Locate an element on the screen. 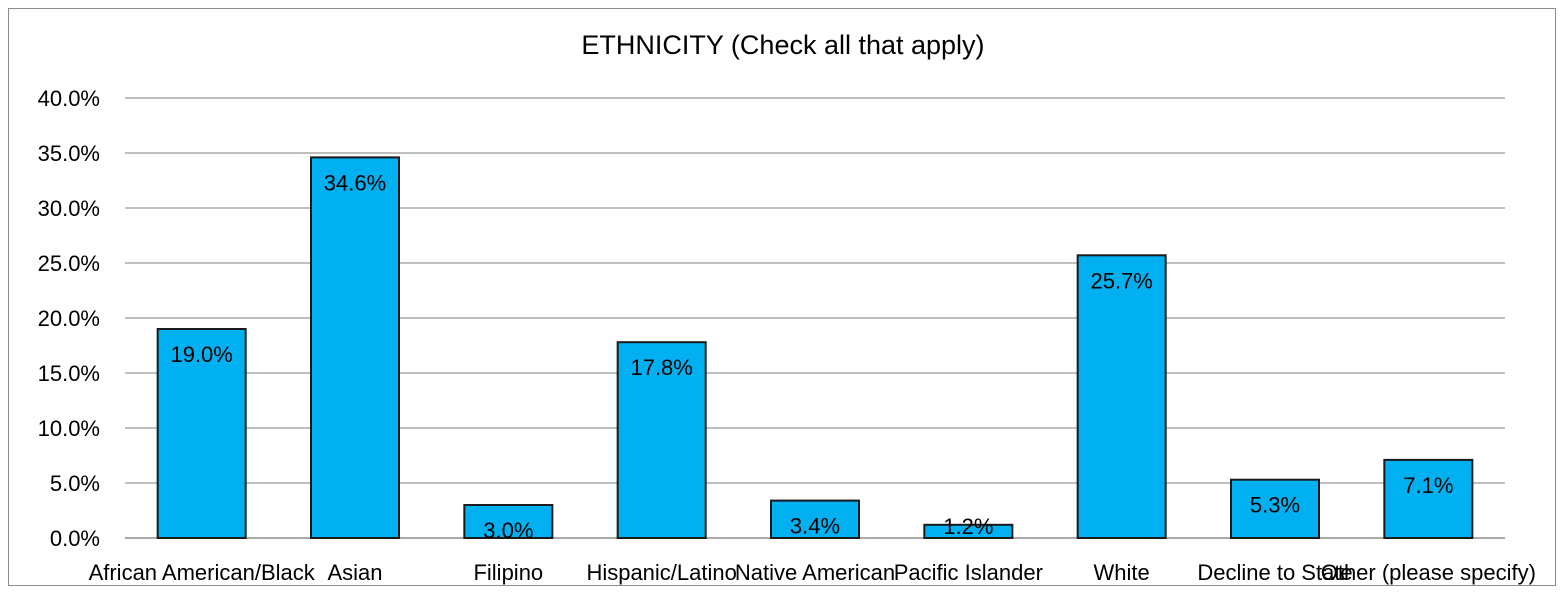 This screenshot has width=1566, height=595. y-tick-label: 35.0% is located at coordinates (69, 153).